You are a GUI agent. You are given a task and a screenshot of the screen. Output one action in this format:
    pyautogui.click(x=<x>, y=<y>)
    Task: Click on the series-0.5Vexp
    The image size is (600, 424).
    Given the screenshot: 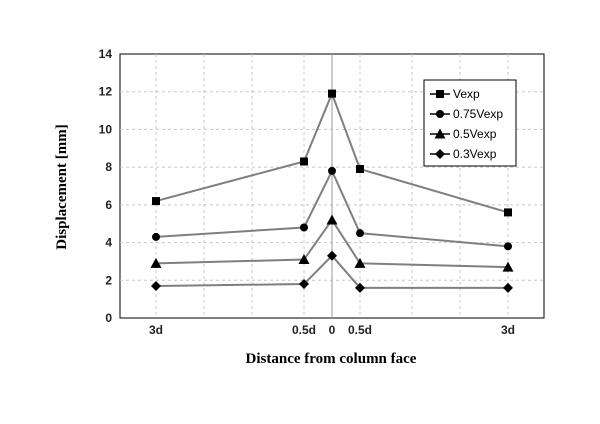 What is the action you would take?
    pyautogui.click(x=332, y=243)
    